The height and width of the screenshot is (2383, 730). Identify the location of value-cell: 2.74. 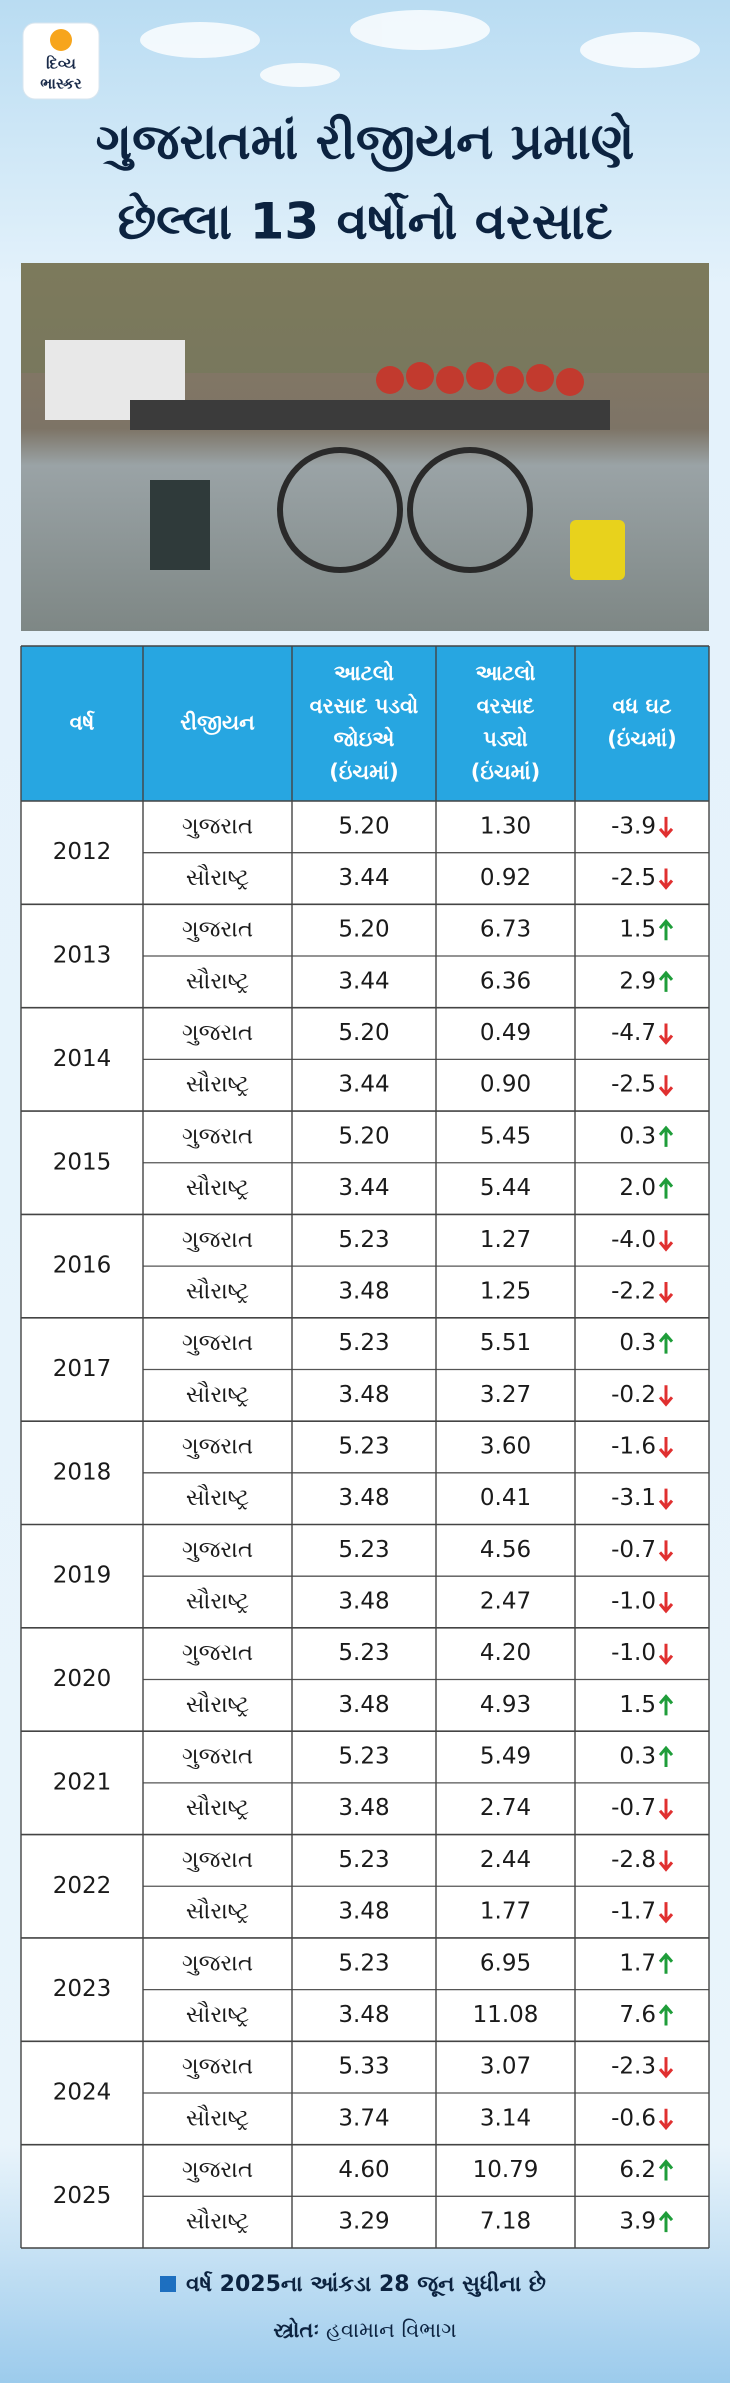
(505, 1808).